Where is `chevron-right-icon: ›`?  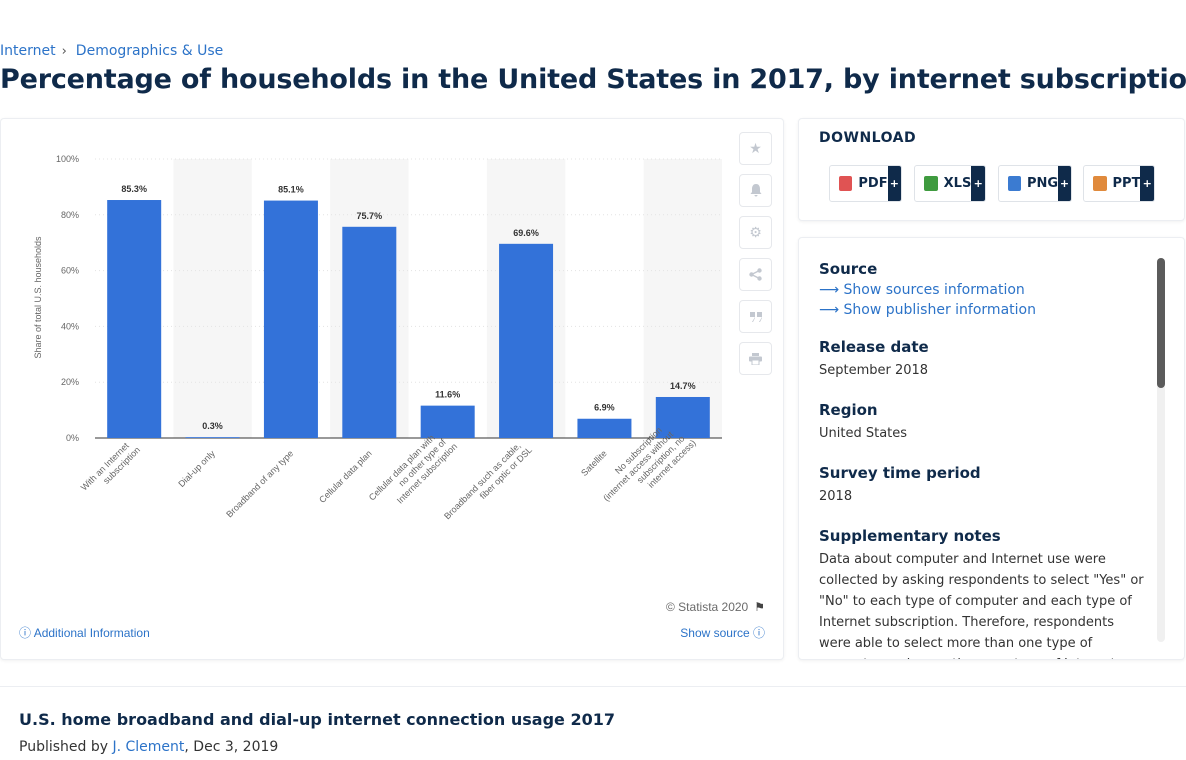 chevron-right-icon: › is located at coordinates (64, 51).